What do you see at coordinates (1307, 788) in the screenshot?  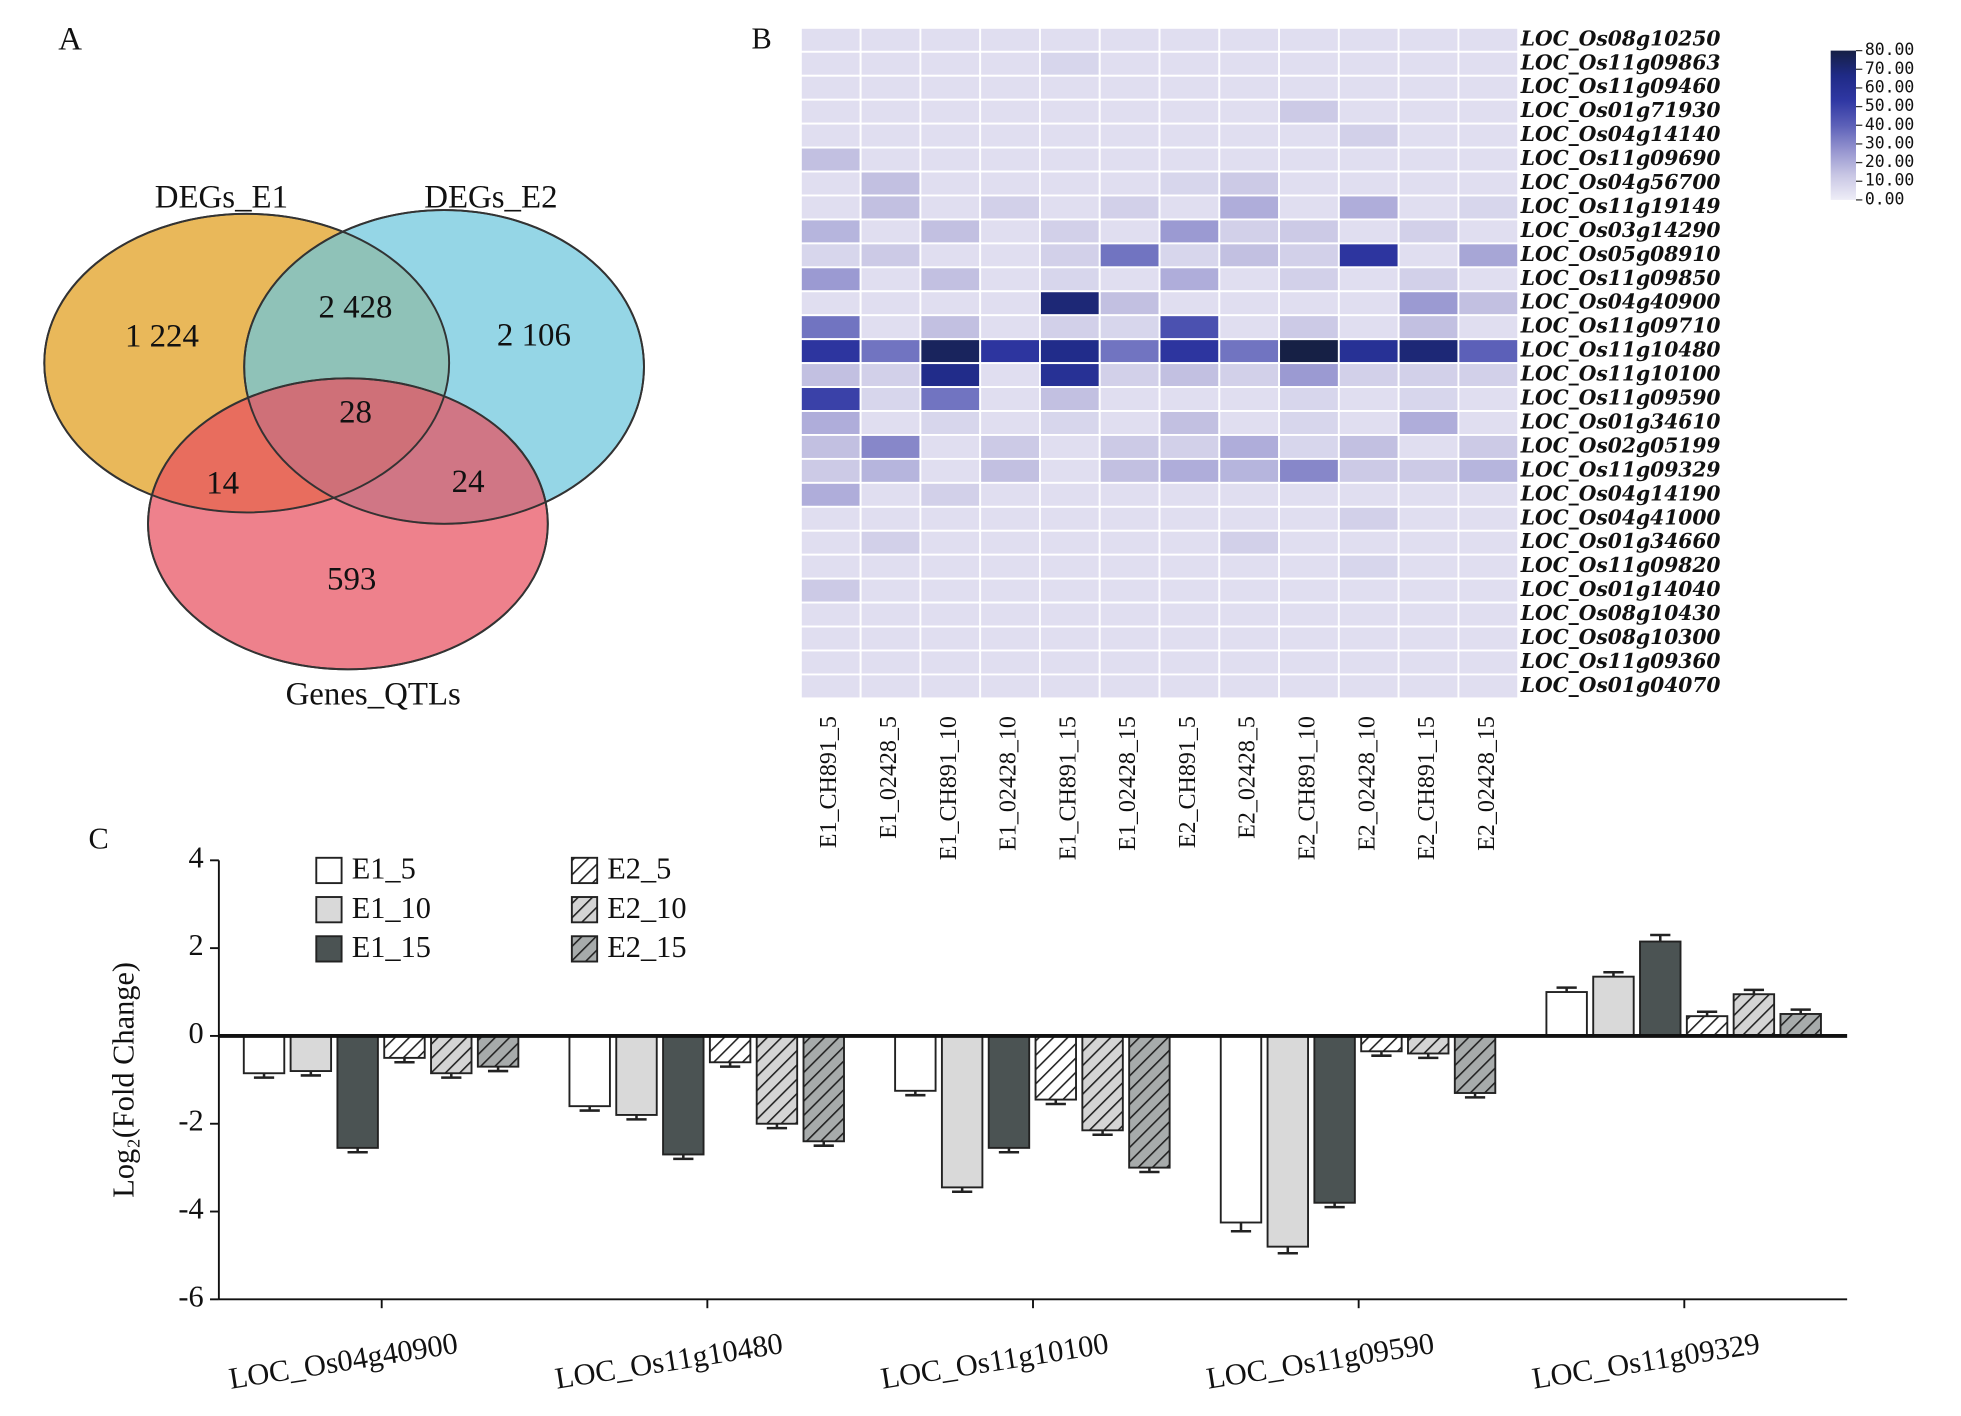 I see `column-label: E2_CH891_10` at bounding box center [1307, 788].